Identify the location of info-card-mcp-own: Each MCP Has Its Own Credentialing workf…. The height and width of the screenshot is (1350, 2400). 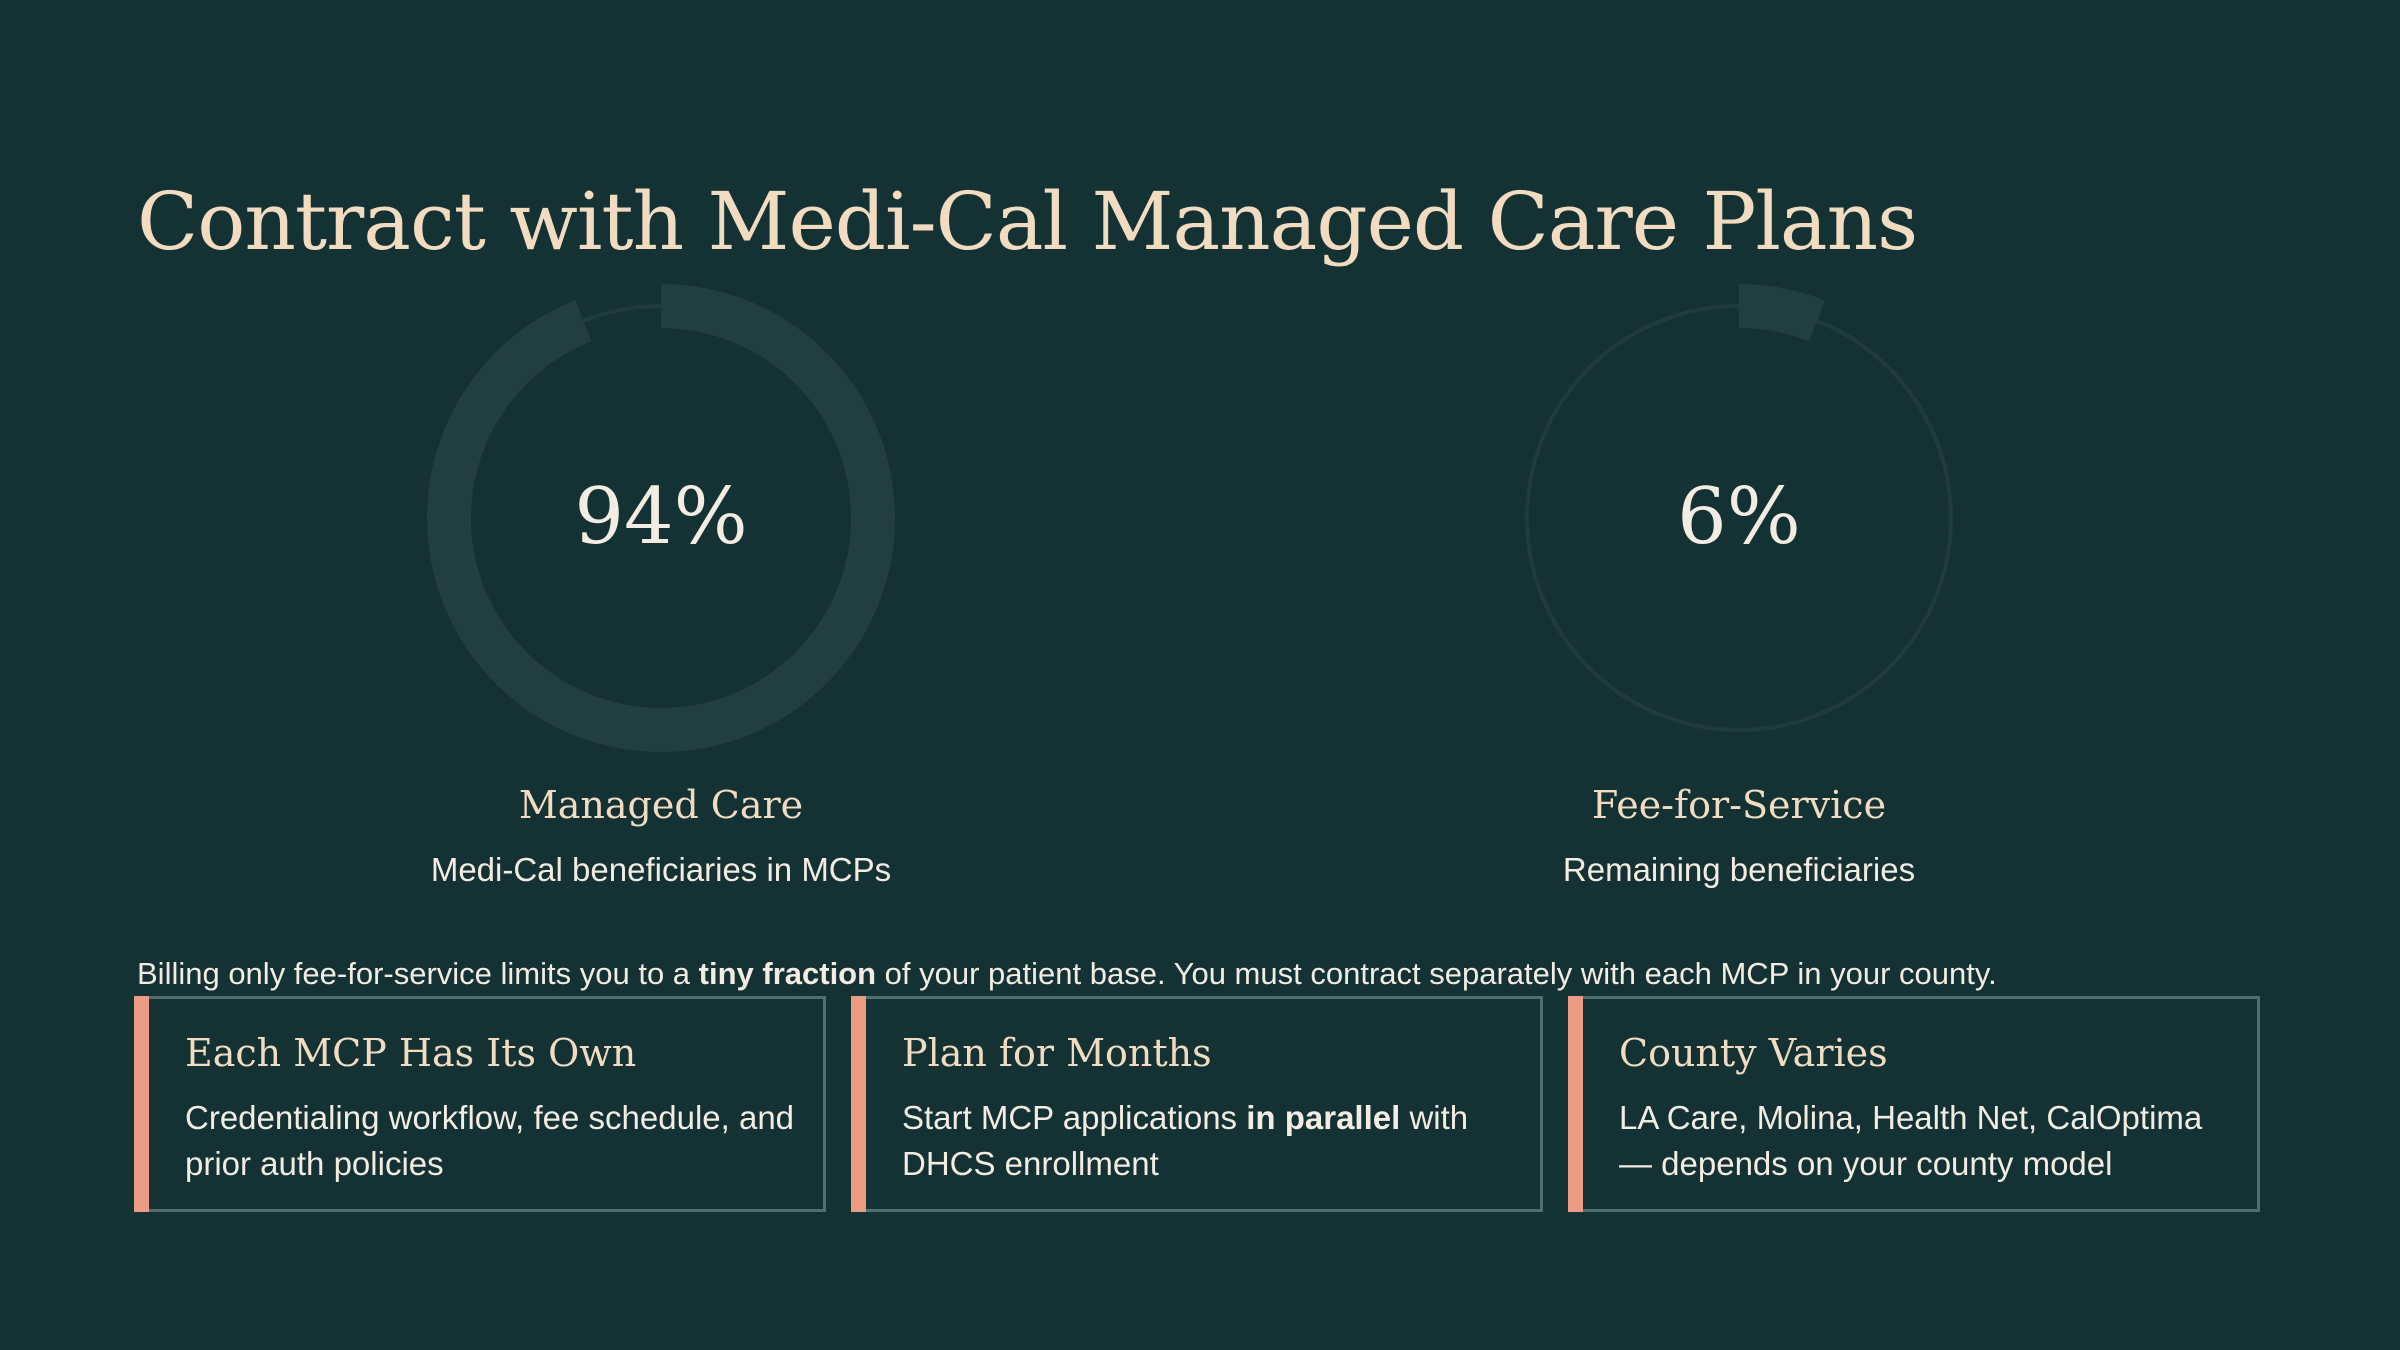
(480, 1104).